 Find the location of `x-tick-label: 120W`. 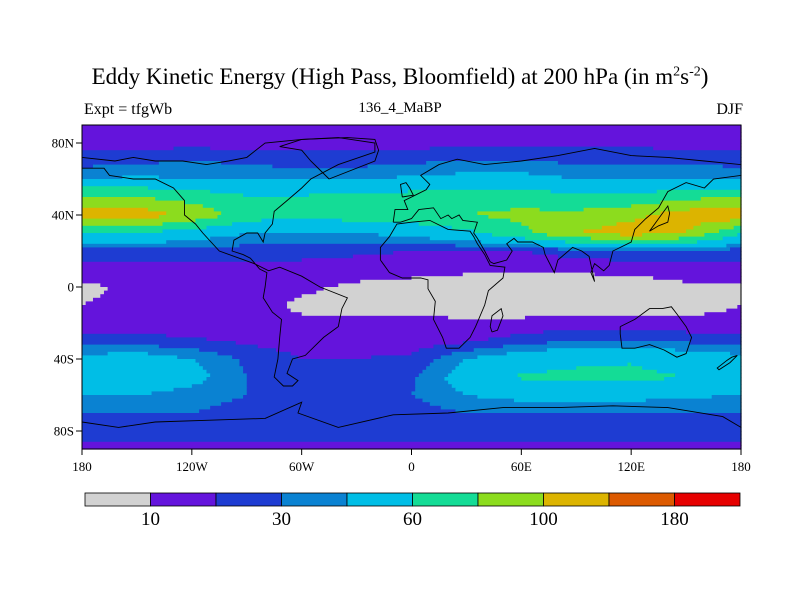

x-tick-label: 120W is located at coordinates (192, 466).